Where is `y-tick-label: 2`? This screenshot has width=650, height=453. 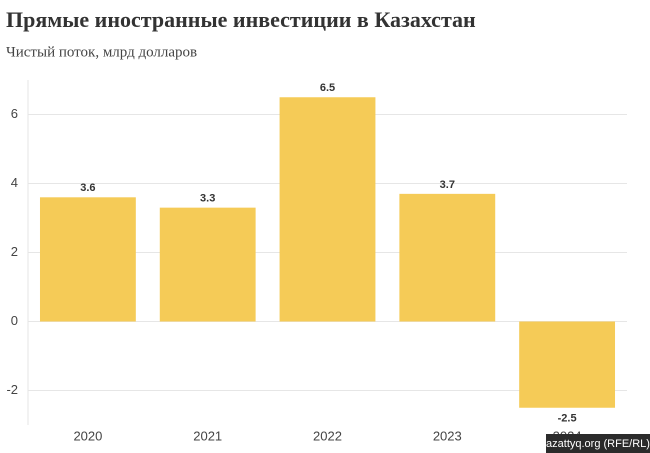
y-tick-label: 2 is located at coordinates (14, 251).